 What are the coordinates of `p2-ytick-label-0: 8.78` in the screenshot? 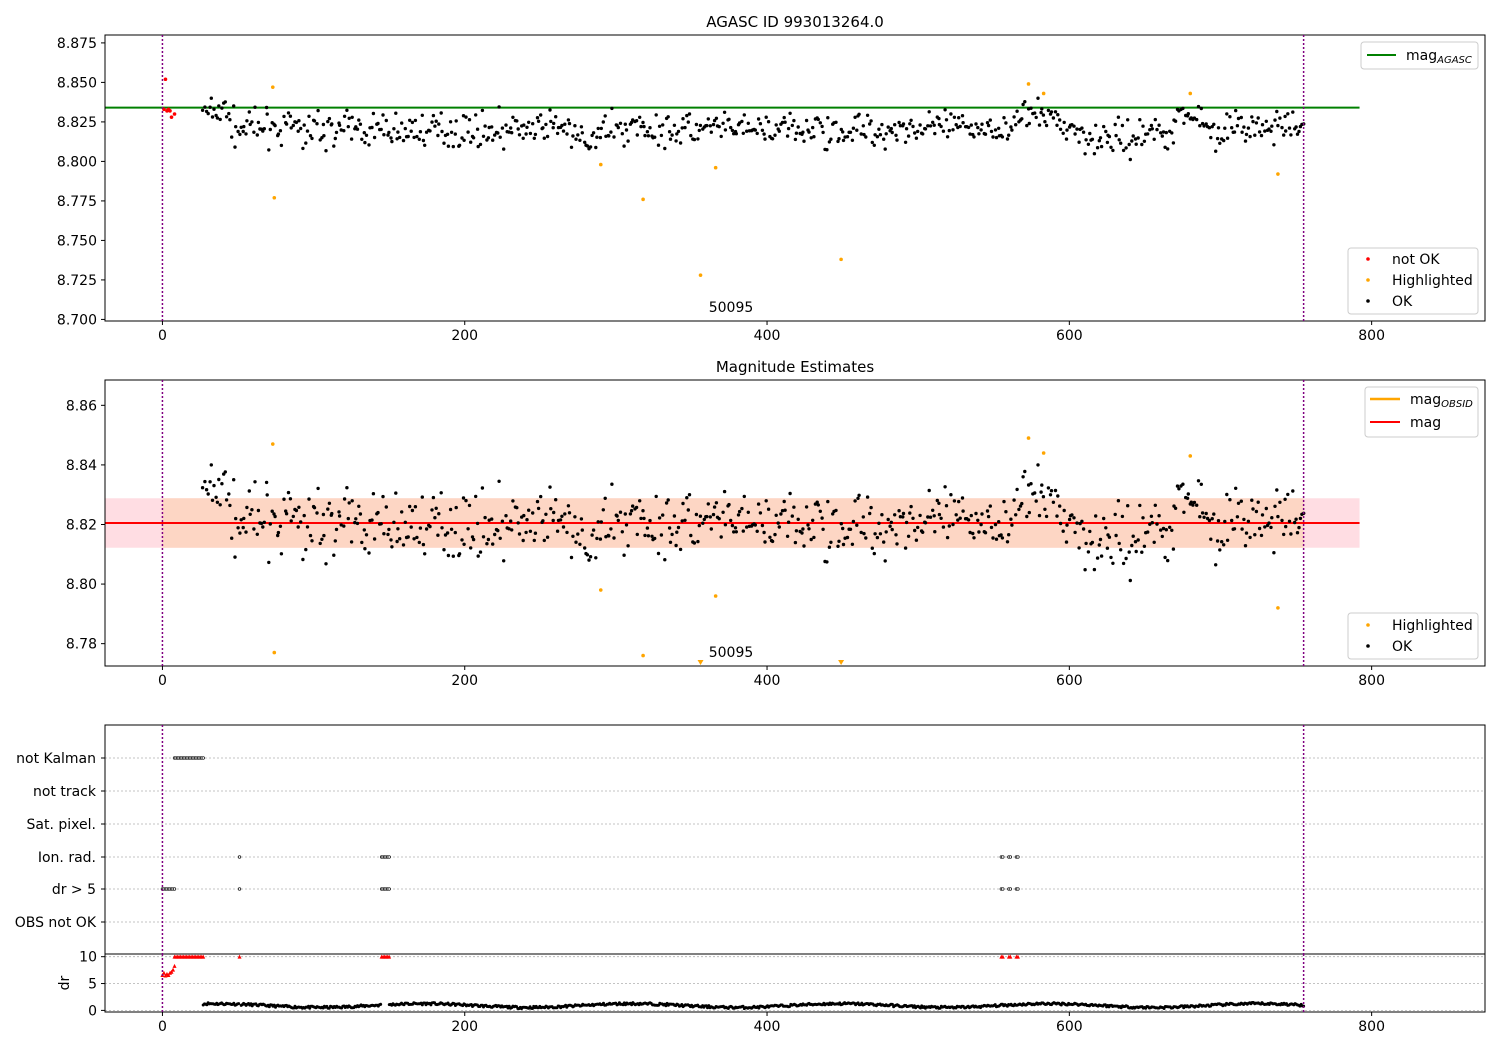 It's located at (81, 645).